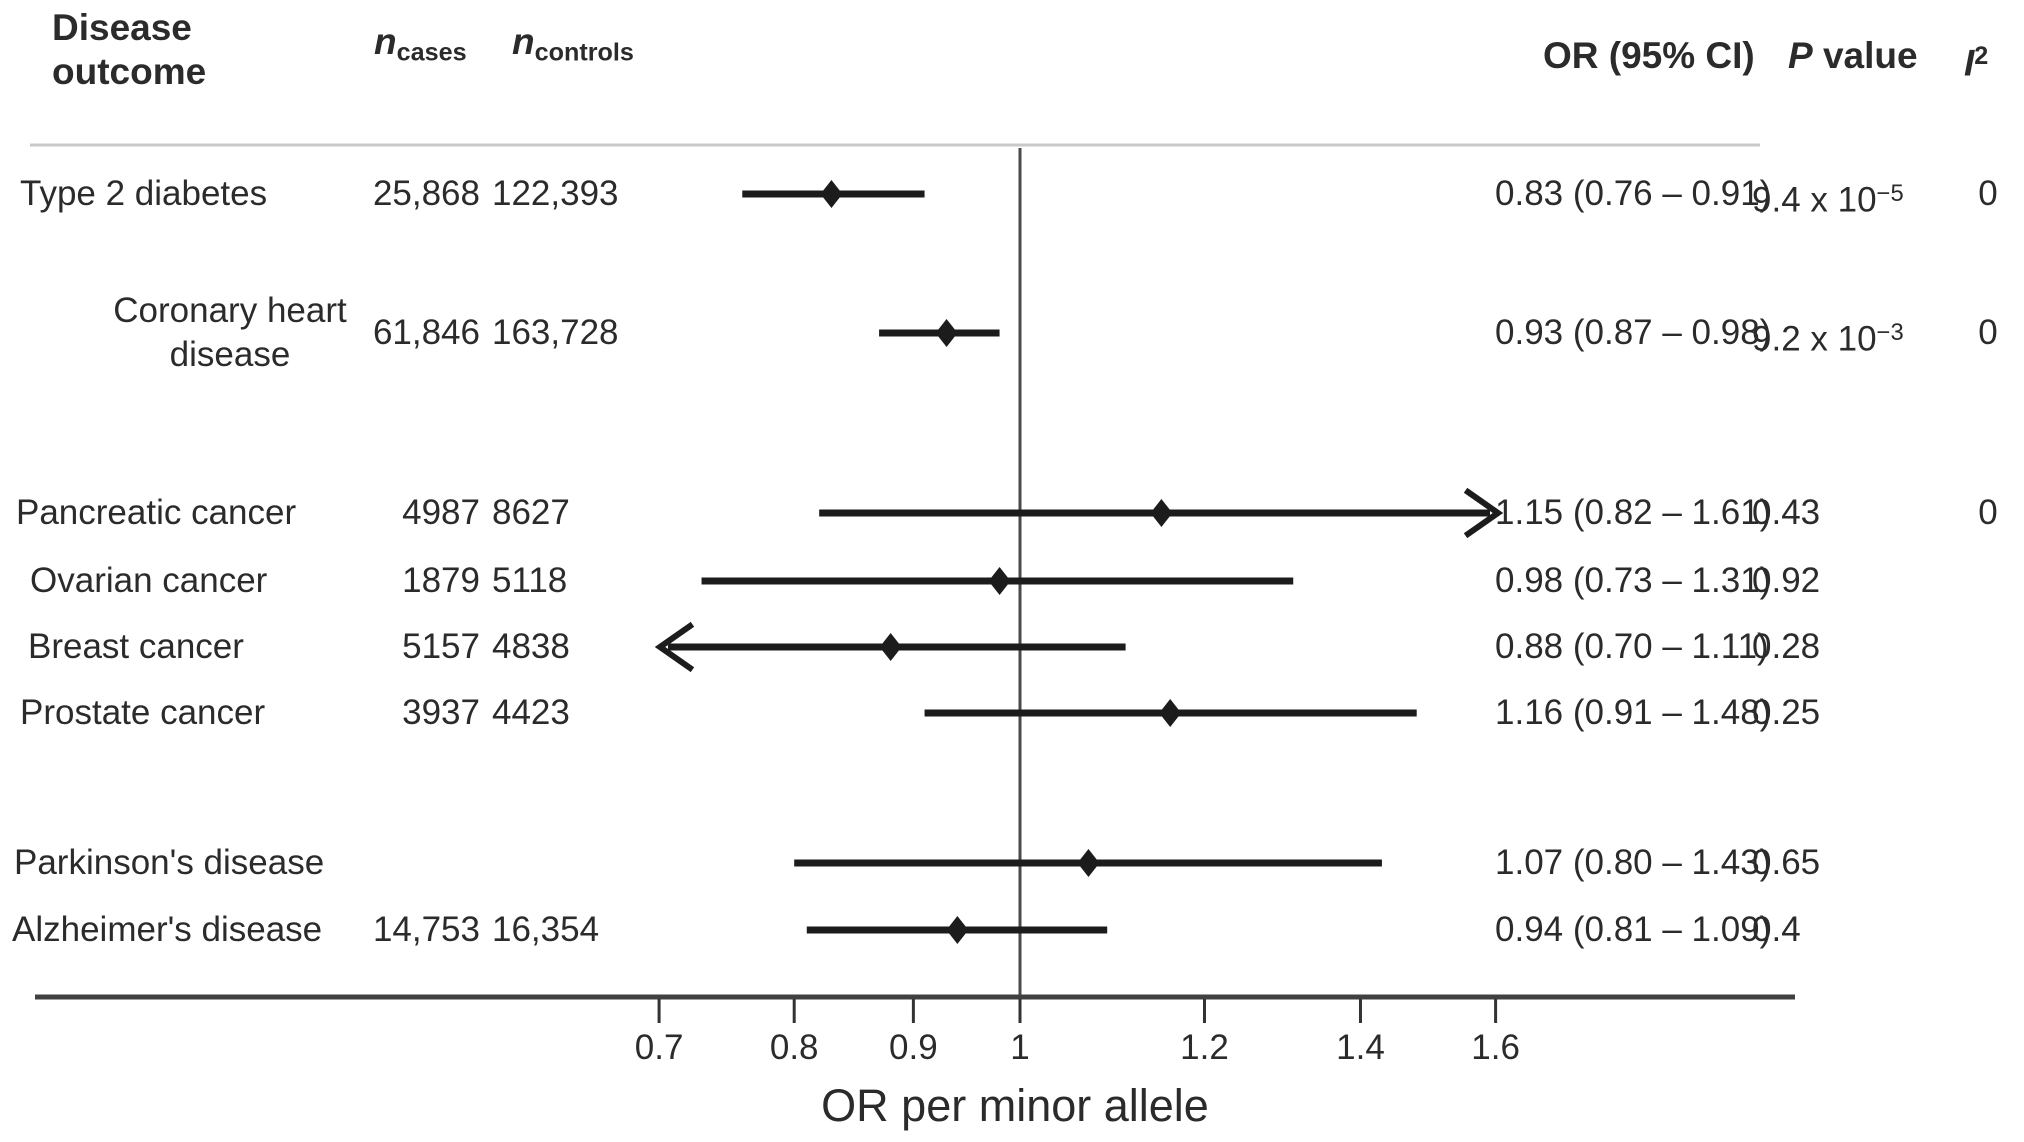 This screenshot has height=1142, width=2024. I want to click on row-p-value: 0.28, so click(1786, 646).